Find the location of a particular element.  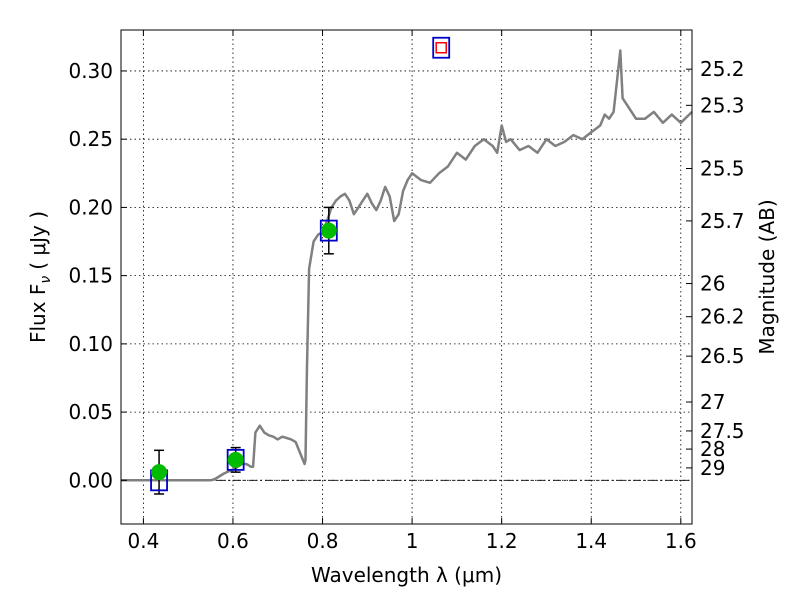

right-tick-label: 25.7 is located at coordinates (722, 221).